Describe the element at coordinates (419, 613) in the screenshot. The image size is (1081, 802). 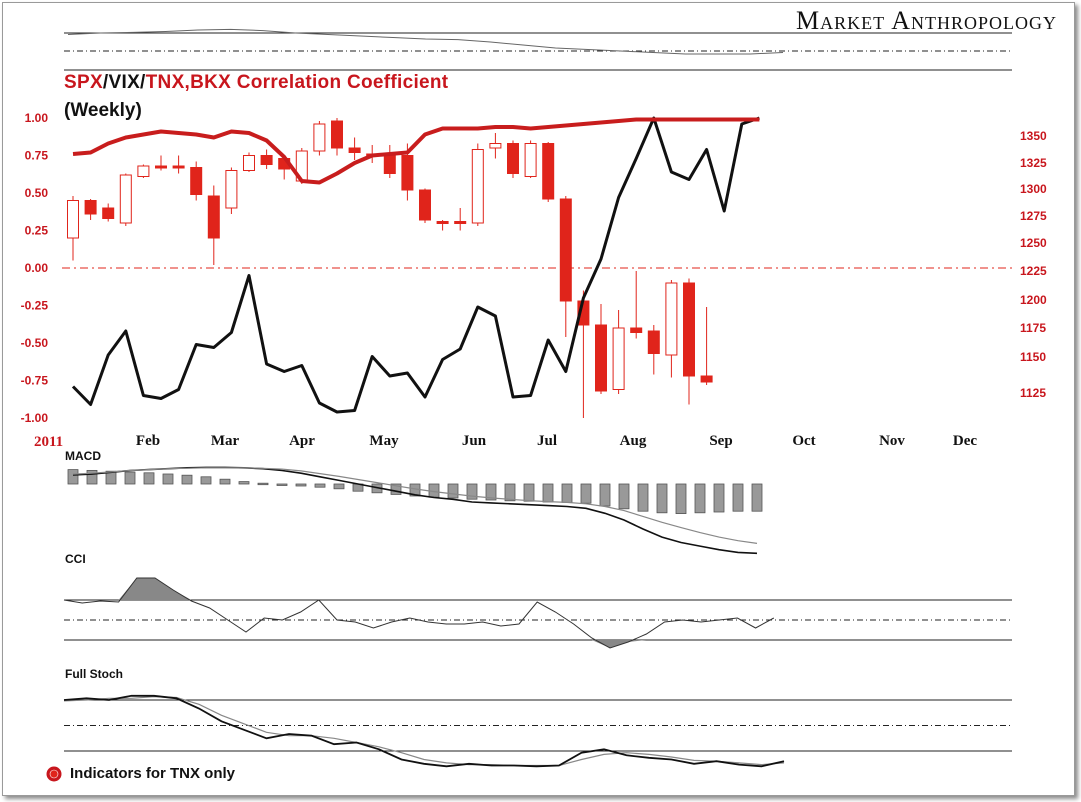
I see `cci-line` at that location.